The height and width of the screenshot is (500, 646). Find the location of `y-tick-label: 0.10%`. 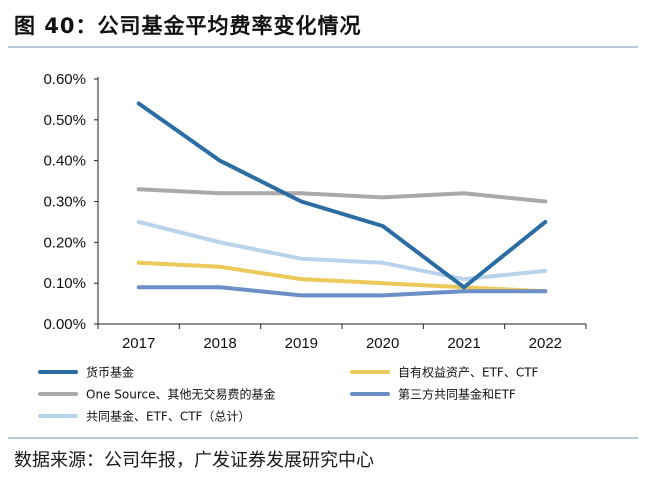

y-tick-label: 0.10% is located at coordinates (64, 283).